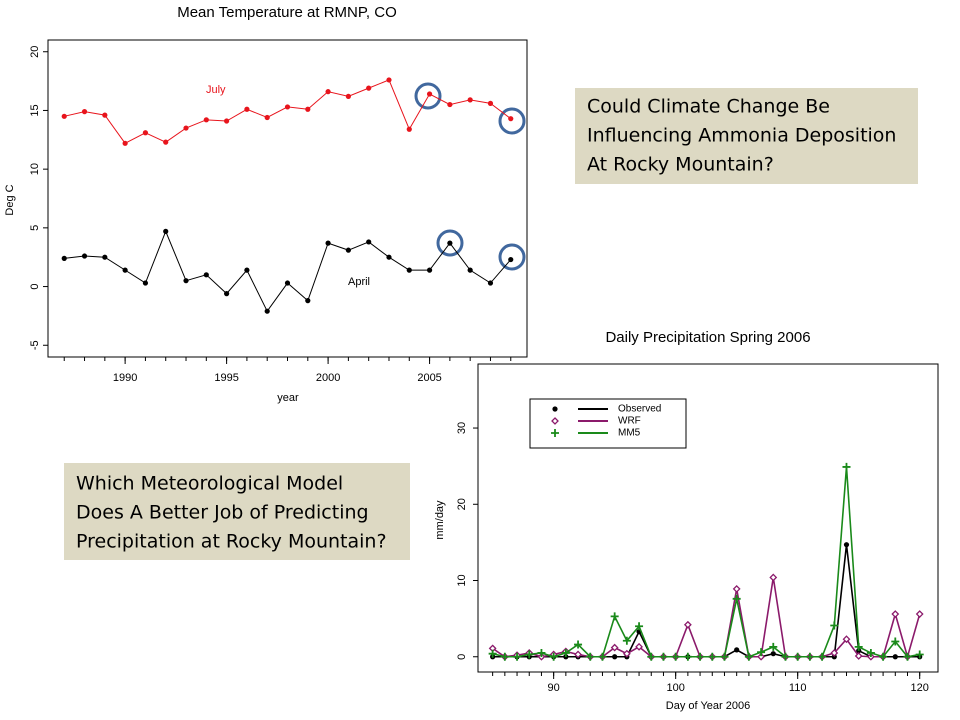 This screenshot has width=960, height=720. I want to click on callout-text: Could Climate Change Be, so click(708, 107).